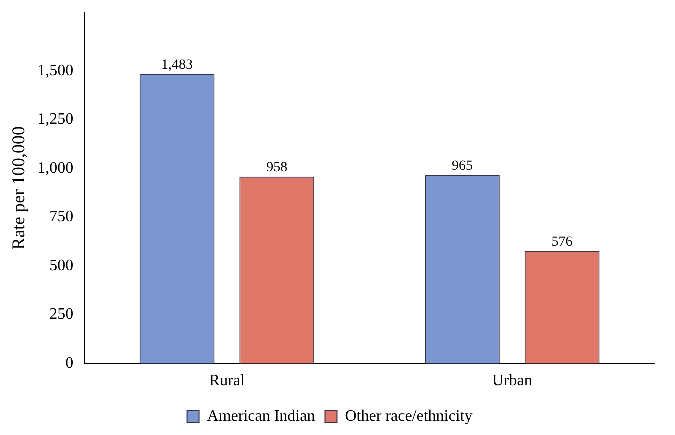 This screenshot has width=675, height=435. I want to click on y-tick-label: 0, so click(70, 363).